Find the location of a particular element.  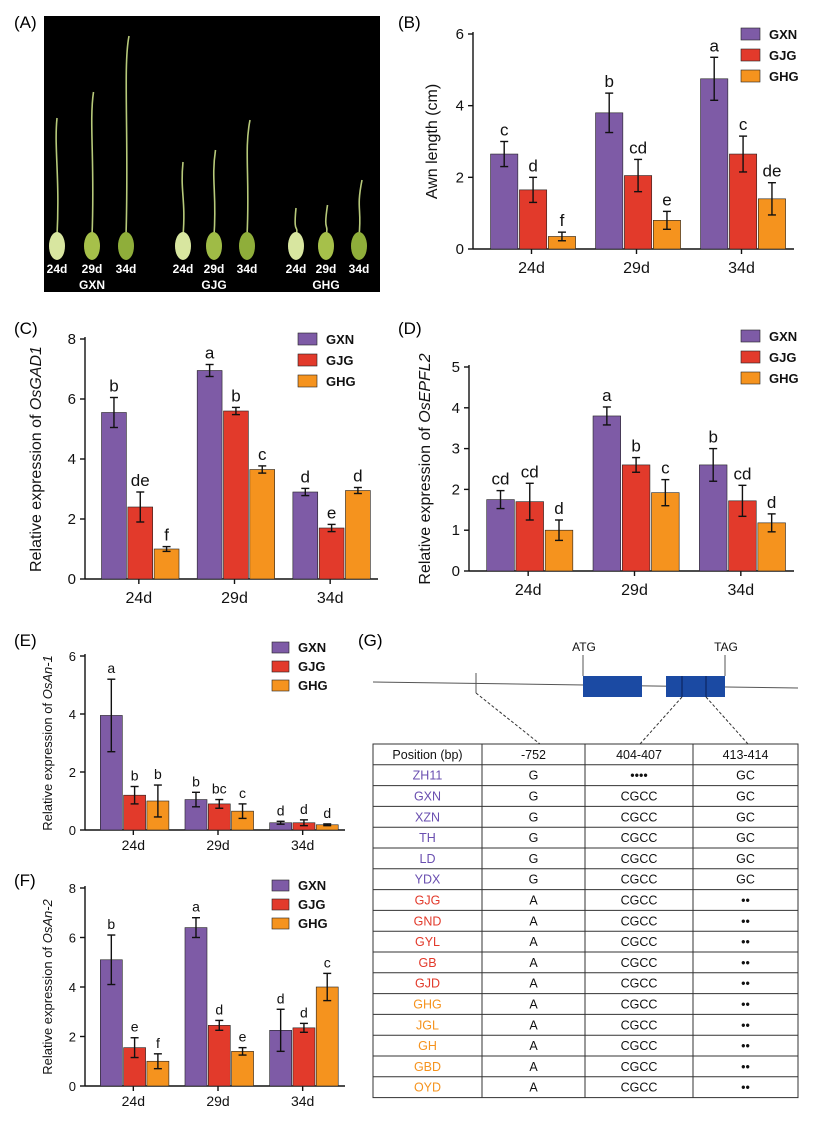

y-axis-title-gene: OsGAD1 is located at coordinates (36, 378).